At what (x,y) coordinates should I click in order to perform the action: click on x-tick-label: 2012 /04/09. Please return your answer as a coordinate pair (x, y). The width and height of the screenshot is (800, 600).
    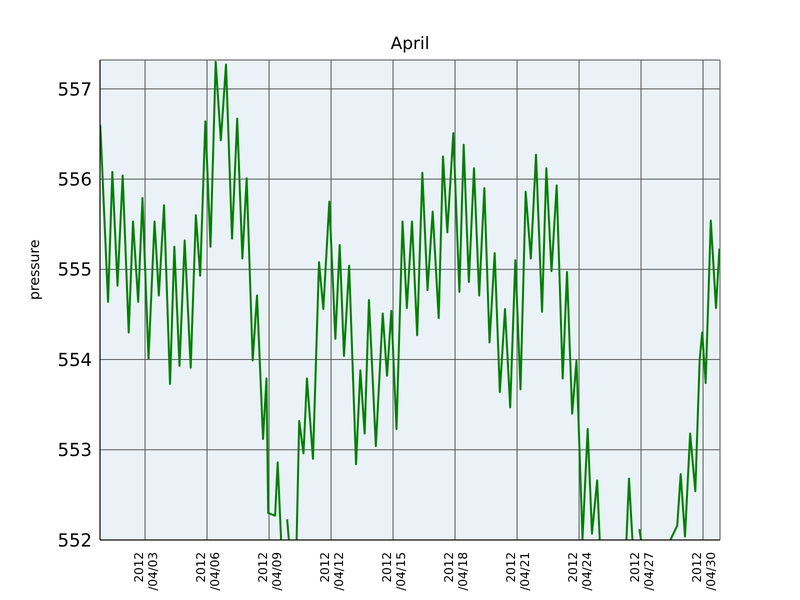
    Looking at the image, I should click on (270, 571).